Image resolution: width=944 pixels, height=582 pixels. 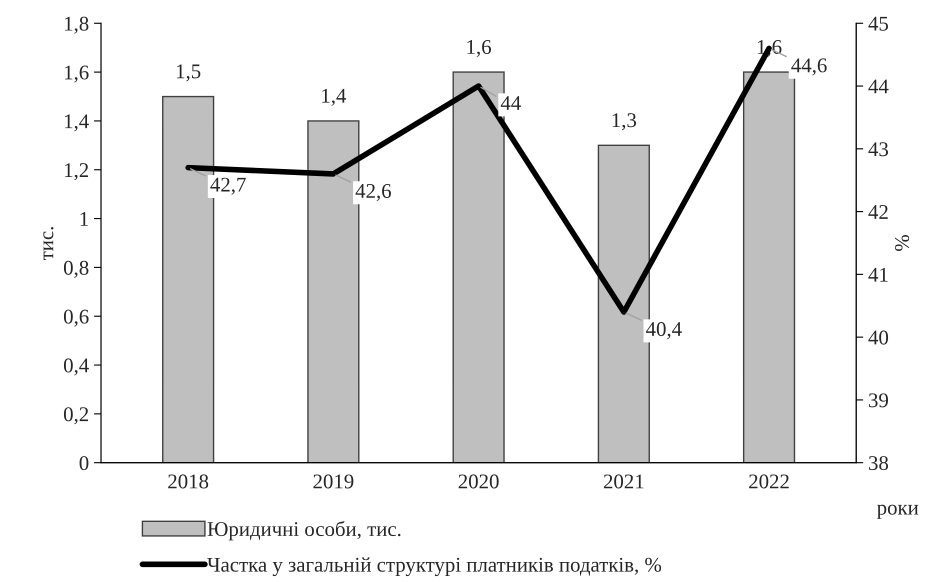 I want to click on y2-tick-label: 38, so click(x=878, y=463).